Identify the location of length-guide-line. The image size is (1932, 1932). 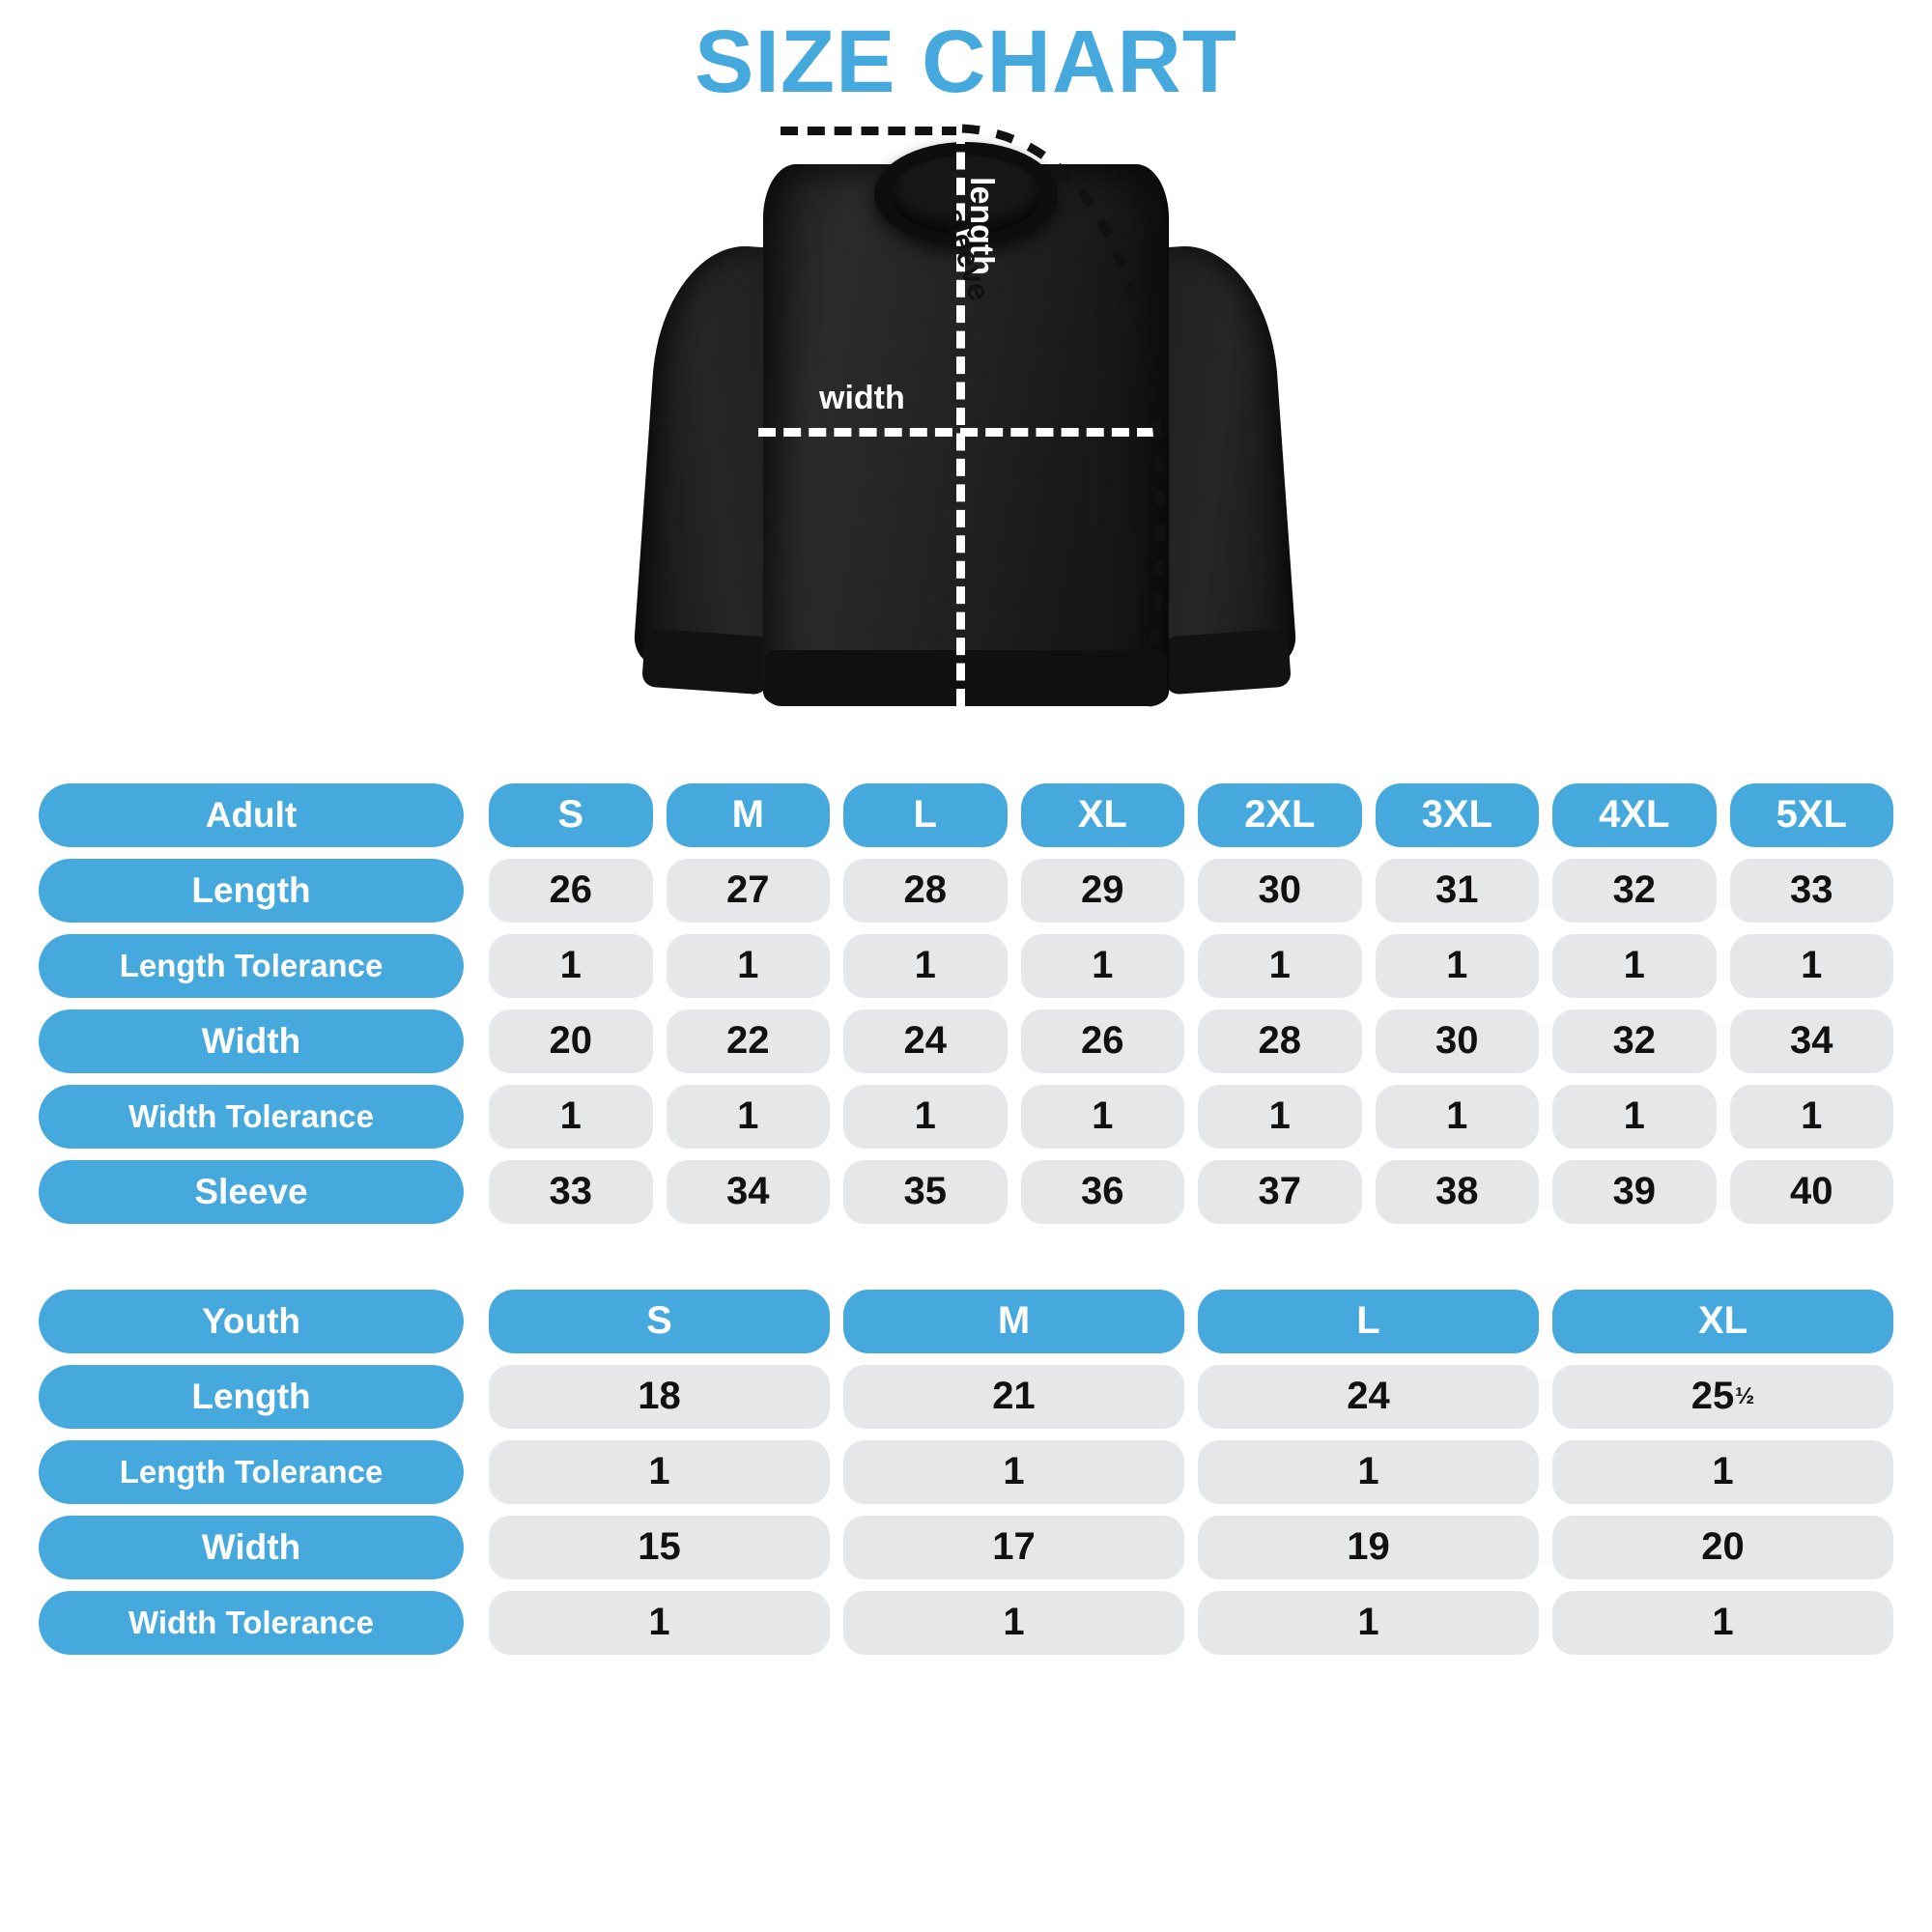
(960, 416).